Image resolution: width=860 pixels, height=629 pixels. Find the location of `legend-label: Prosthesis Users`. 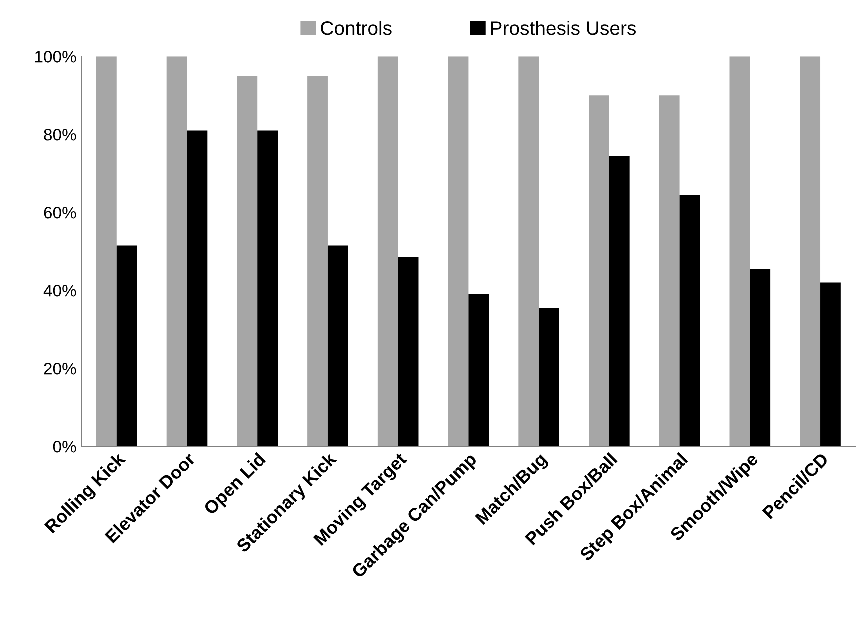

legend-label: Prosthesis Users is located at coordinates (563, 28).